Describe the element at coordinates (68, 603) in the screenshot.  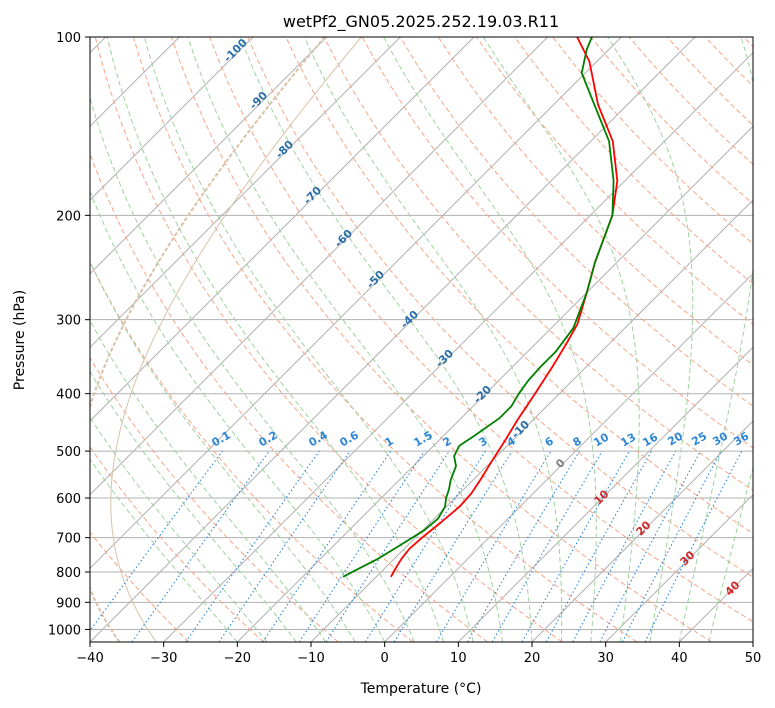
I see `y-tick-label: 900` at that location.